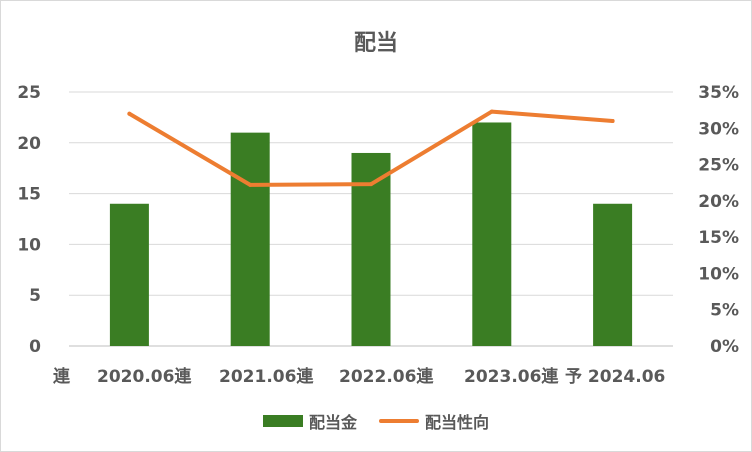 This screenshot has width=752, height=452. What do you see at coordinates (29, 220) in the screenshot?
I see `left-axis-ticks: 0 5 10 15 20 25` at bounding box center [29, 220].